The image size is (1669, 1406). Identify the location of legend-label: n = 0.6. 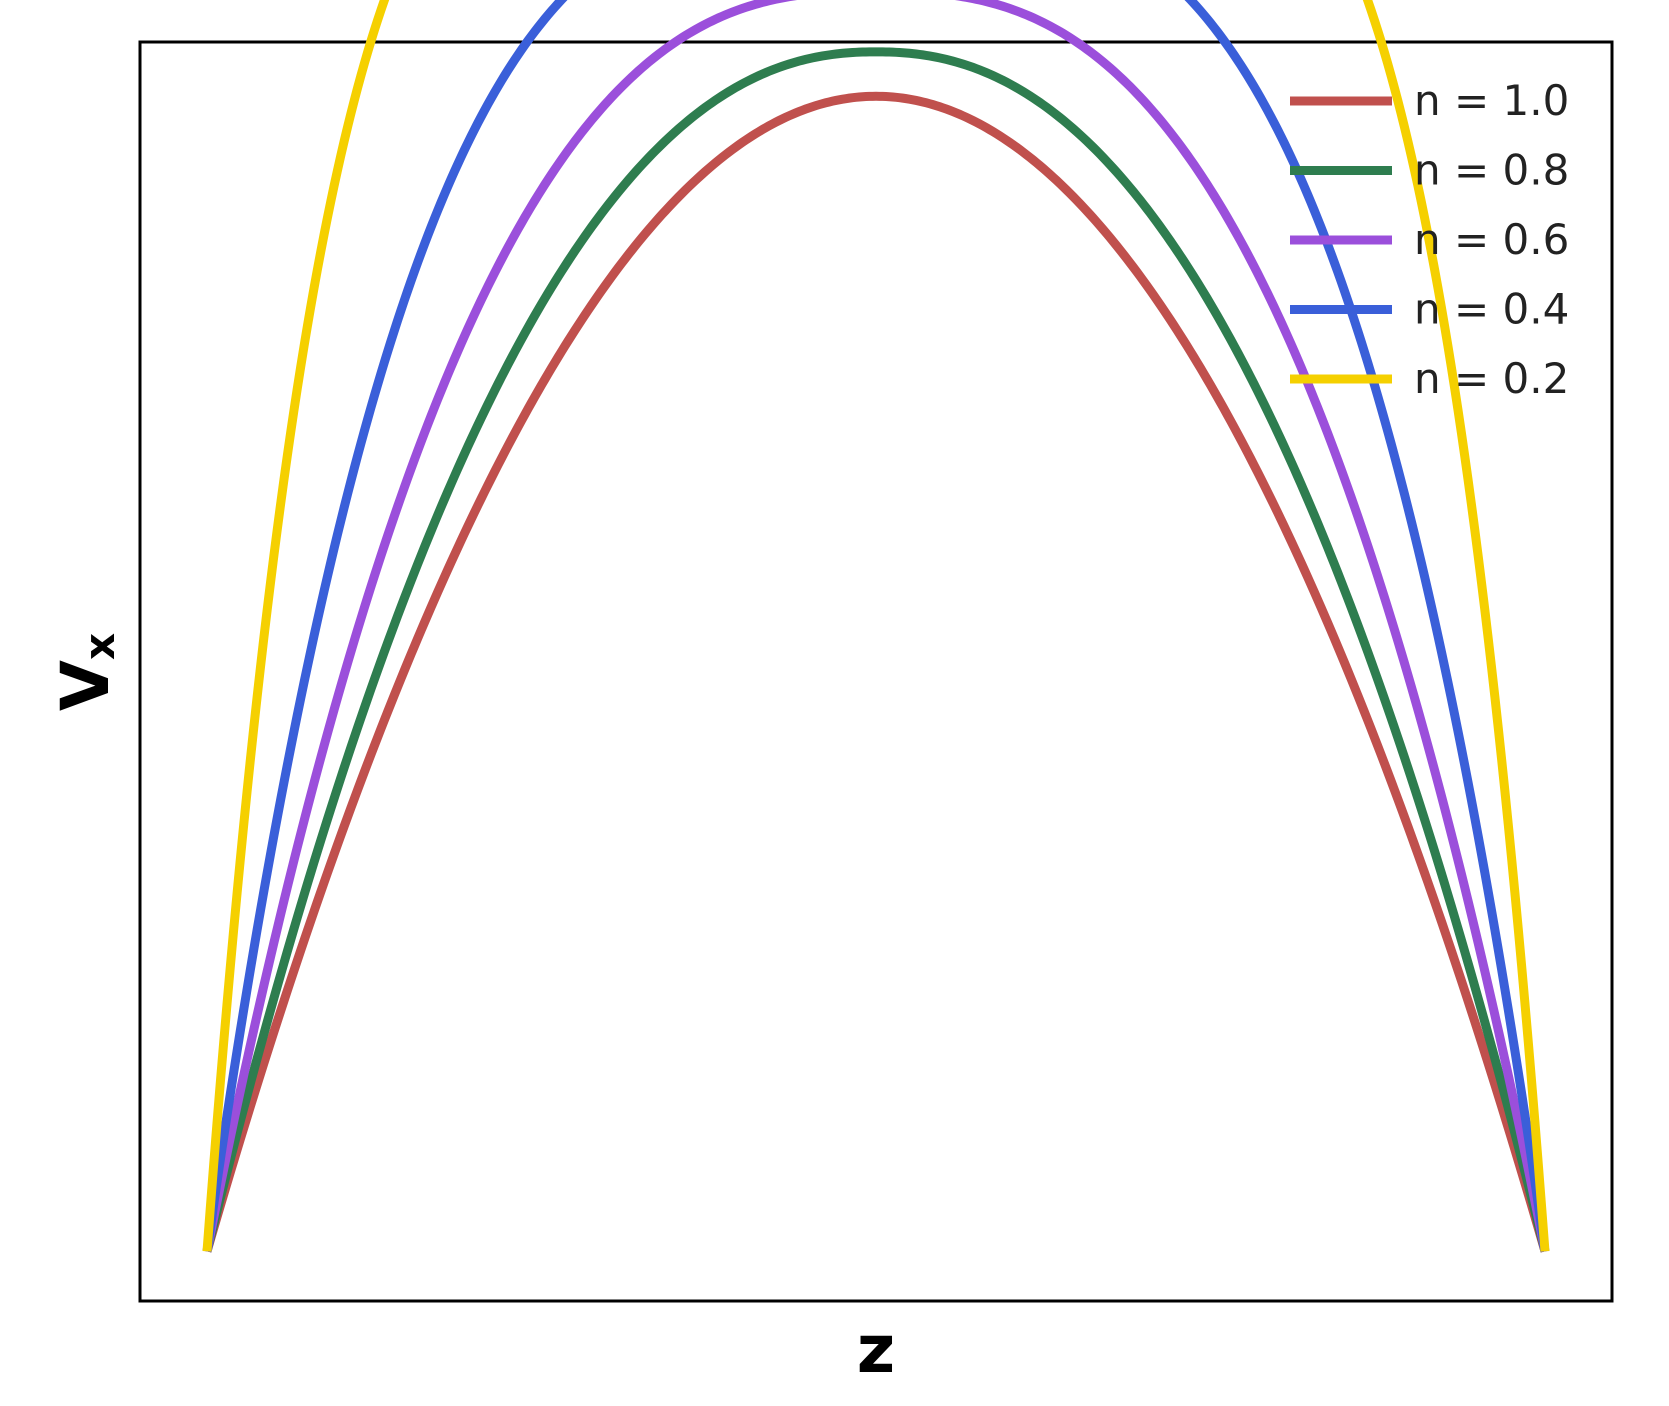
(1491, 239).